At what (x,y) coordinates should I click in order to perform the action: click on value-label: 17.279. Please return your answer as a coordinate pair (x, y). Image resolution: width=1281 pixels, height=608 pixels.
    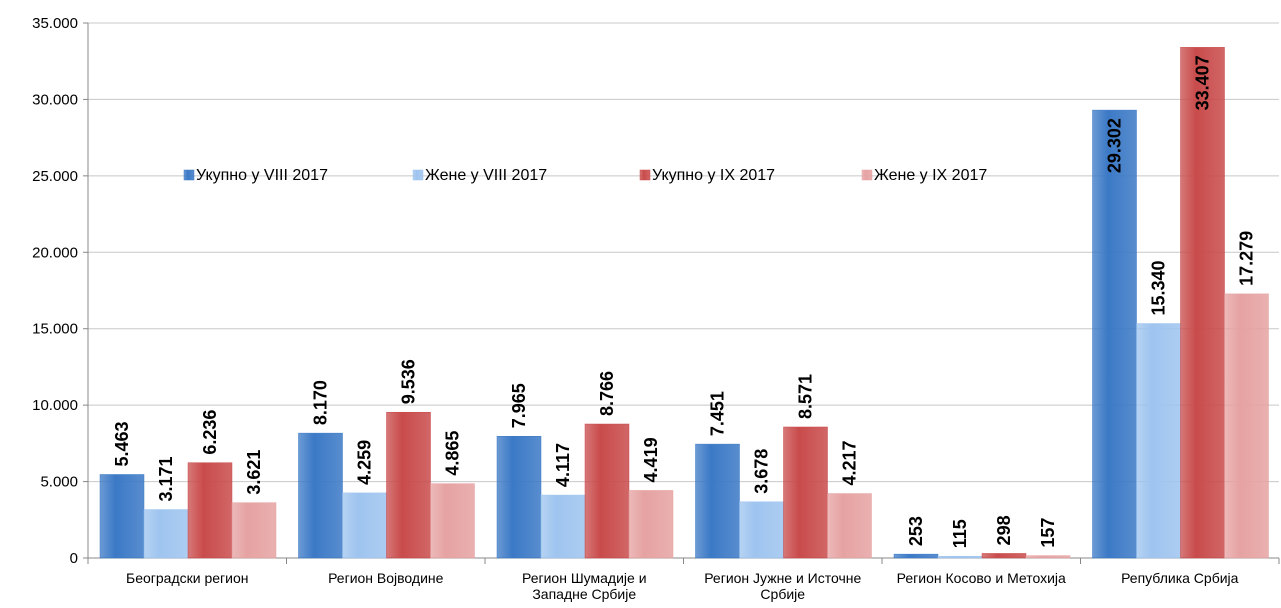
    Looking at the image, I should click on (1247, 258).